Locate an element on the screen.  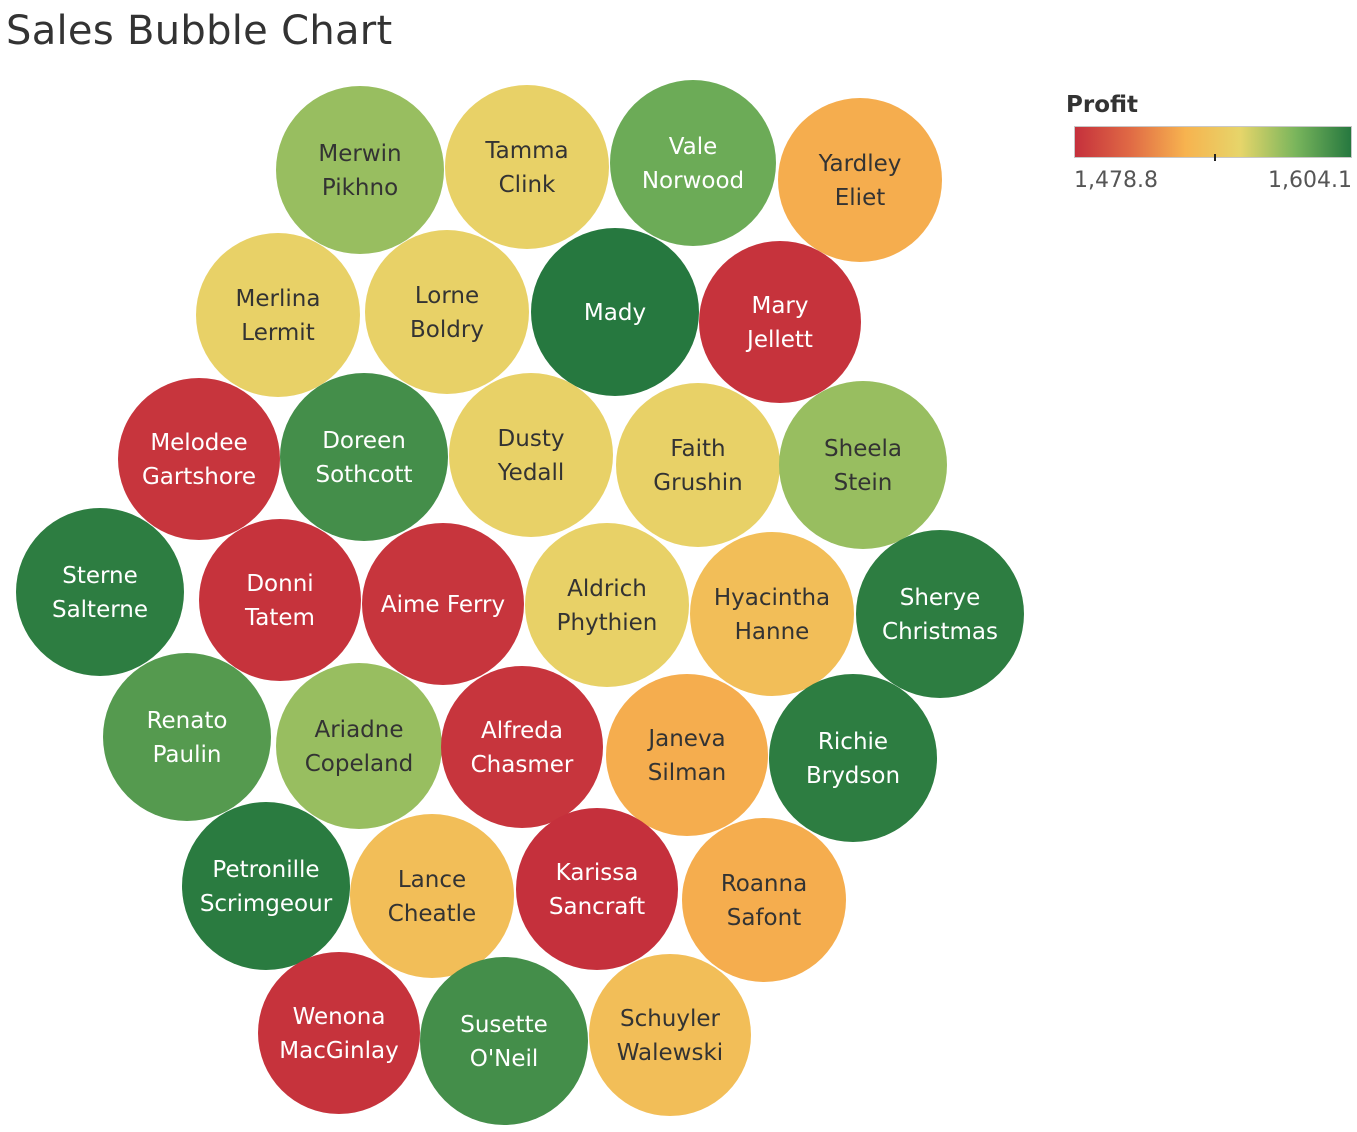
bubble: Renato Paulin is located at coordinates (187, 737).